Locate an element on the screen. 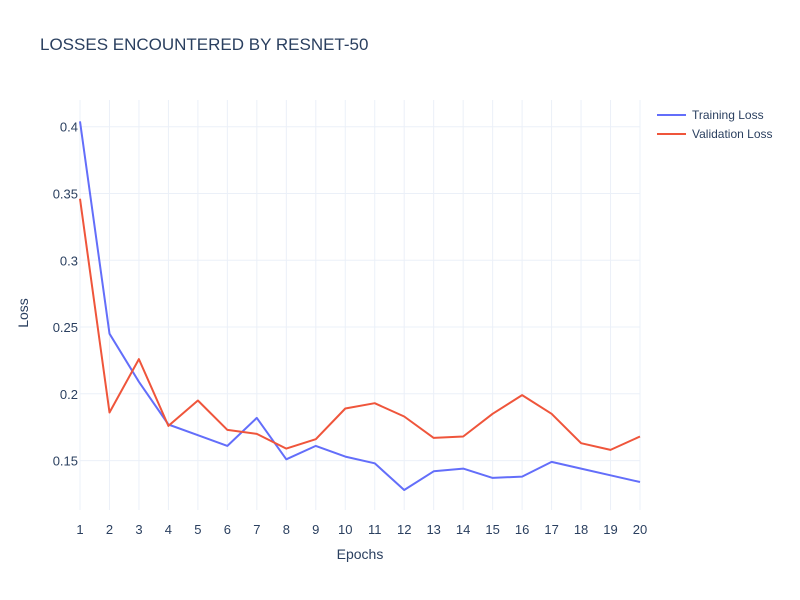  y-tick-label: 0.35 is located at coordinates (65, 193).